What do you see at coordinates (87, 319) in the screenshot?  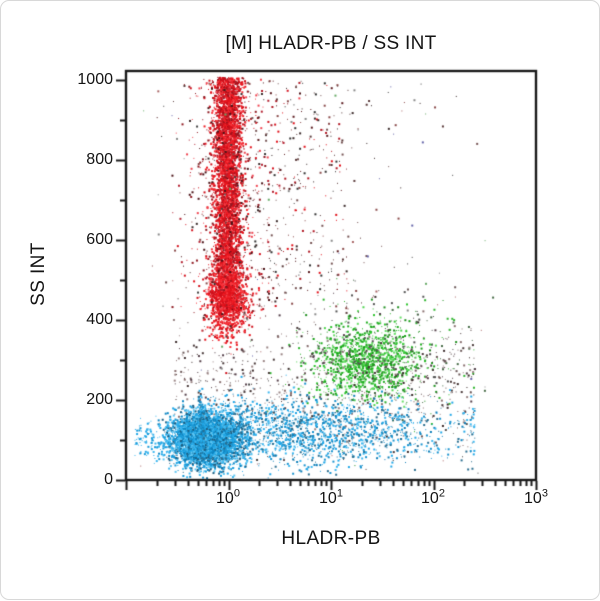 I see `y-tick-label-400: 400` at bounding box center [87, 319].